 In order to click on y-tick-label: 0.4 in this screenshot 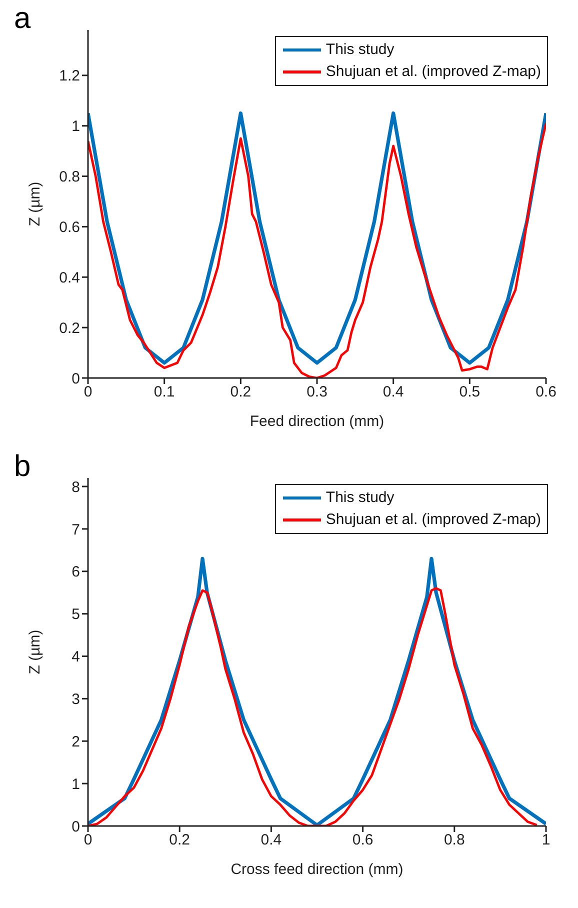, I will do `click(69, 277)`.